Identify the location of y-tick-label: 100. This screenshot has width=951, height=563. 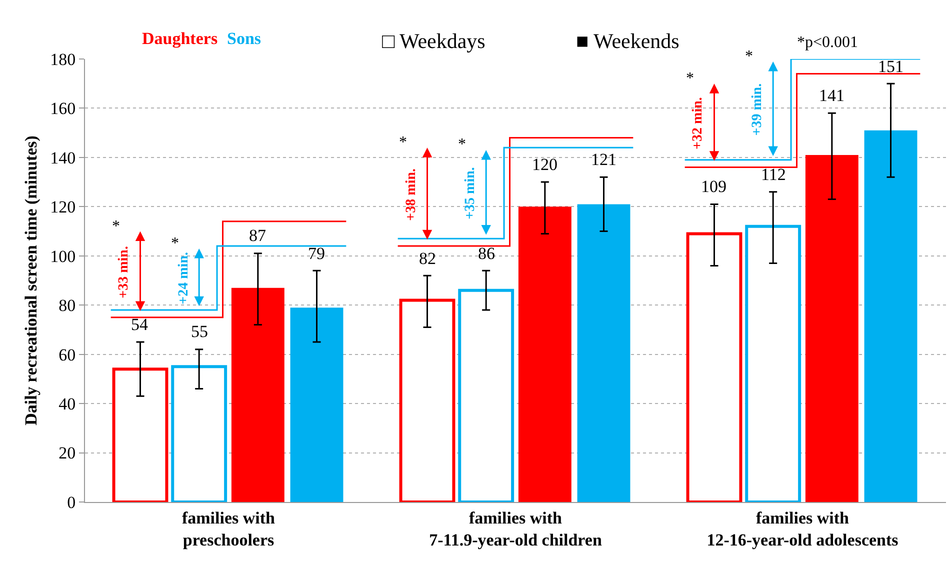
(63, 256).